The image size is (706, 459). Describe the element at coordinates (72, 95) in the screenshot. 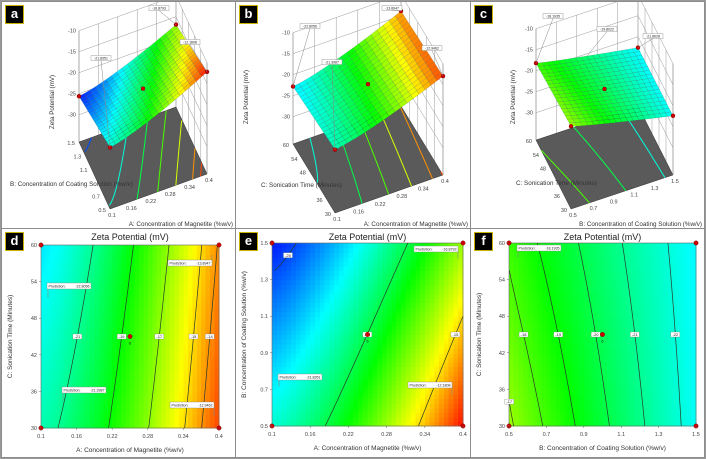

I see `z-tick-label: -25` at that location.